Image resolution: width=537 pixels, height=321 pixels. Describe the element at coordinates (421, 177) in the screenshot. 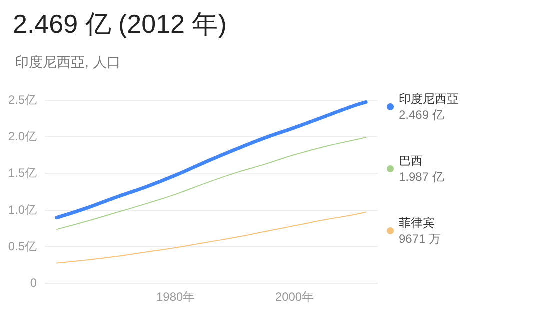

I see `text: 1.987 亿` at that location.